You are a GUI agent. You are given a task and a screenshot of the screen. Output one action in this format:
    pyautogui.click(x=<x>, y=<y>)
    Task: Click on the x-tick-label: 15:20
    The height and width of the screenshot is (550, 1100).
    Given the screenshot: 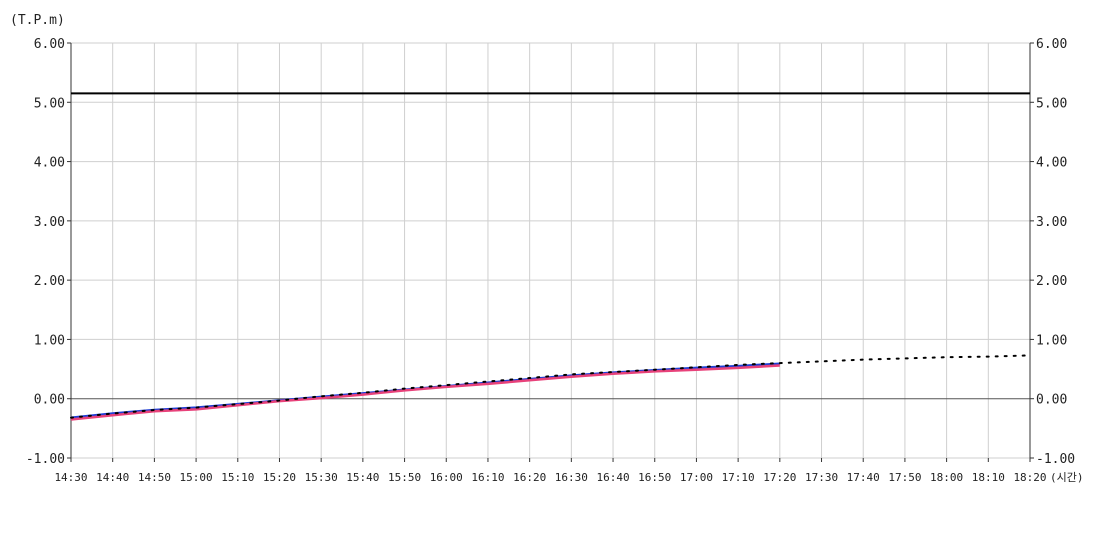 What is the action you would take?
    pyautogui.click(x=279, y=477)
    